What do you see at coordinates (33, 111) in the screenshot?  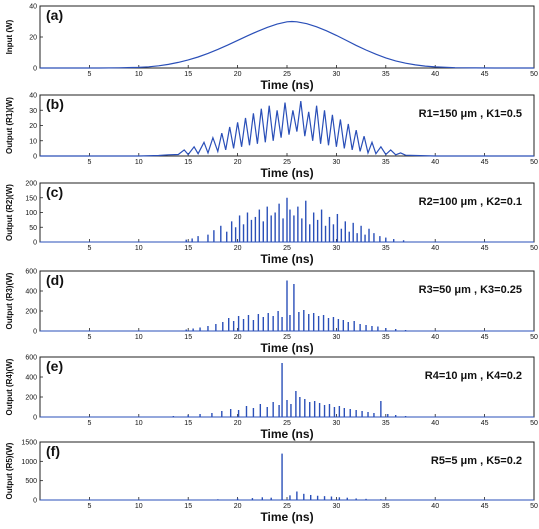 I see `y-tick-label: 30` at bounding box center [33, 111].